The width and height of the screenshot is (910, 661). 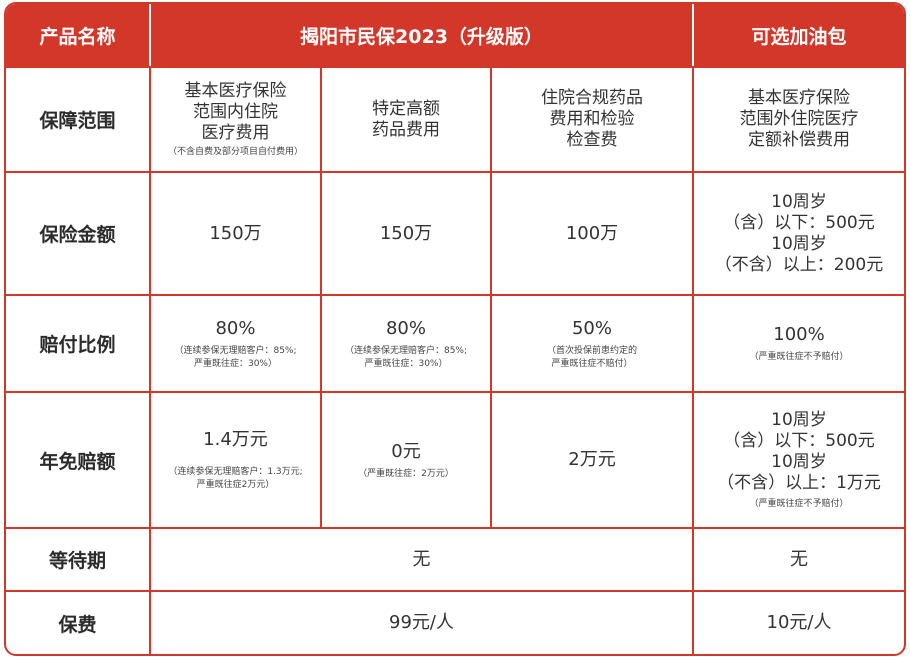 What do you see at coordinates (799, 119) in the screenshot?
I see `coverage-optional-out-of-scope: 基本医疗保险 范围外住院医疗 定额补偿费用` at bounding box center [799, 119].